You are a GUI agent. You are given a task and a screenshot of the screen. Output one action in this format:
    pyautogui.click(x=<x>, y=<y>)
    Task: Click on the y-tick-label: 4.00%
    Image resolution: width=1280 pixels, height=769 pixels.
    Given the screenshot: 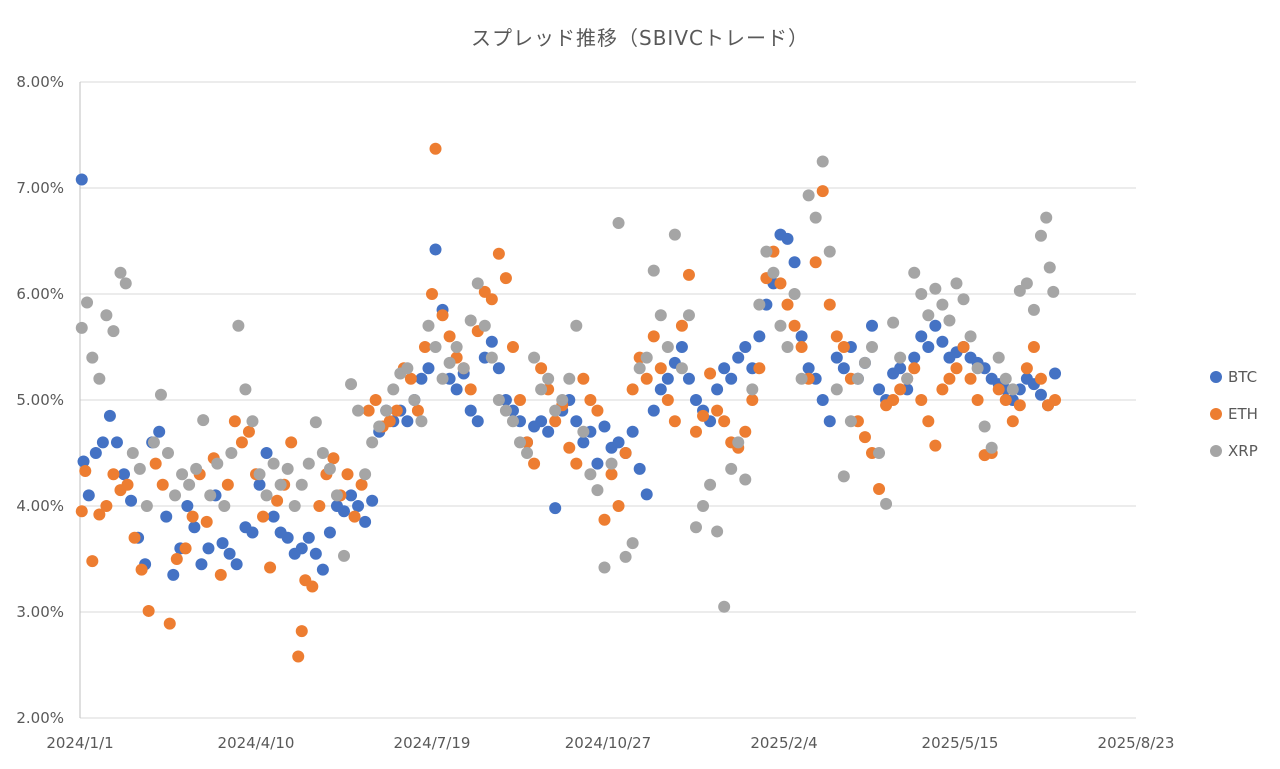 What is the action you would take?
    pyautogui.click(x=40, y=506)
    